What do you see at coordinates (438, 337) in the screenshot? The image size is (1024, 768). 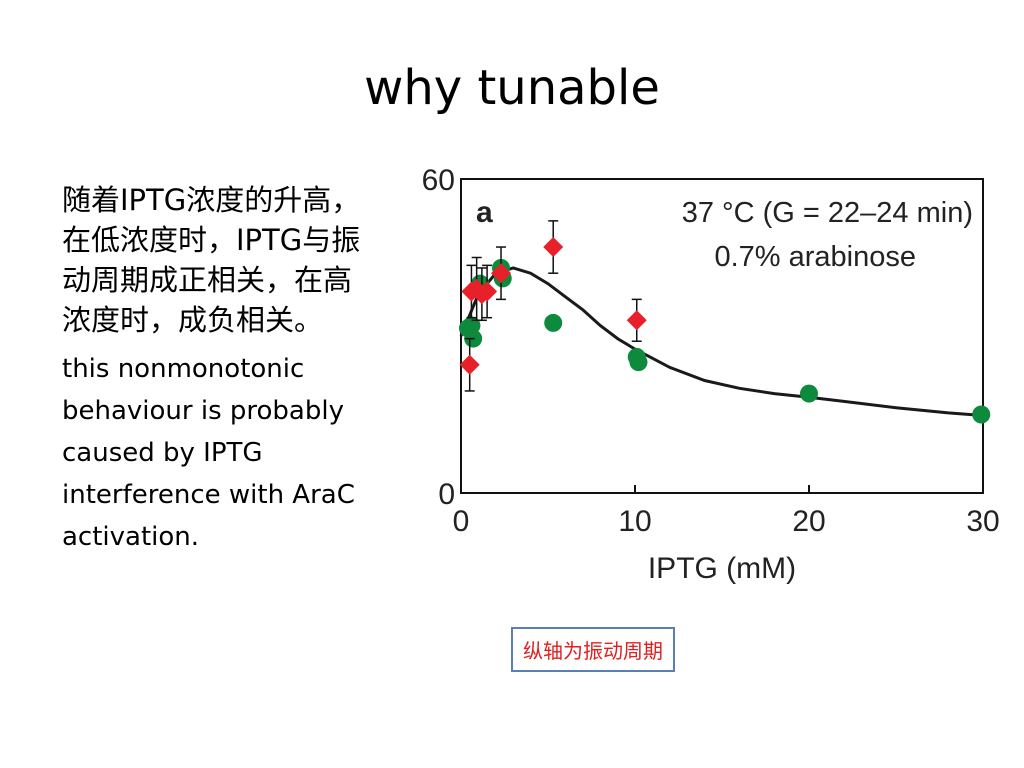 I see `y-axis: 0 60` at bounding box center [438, 337].